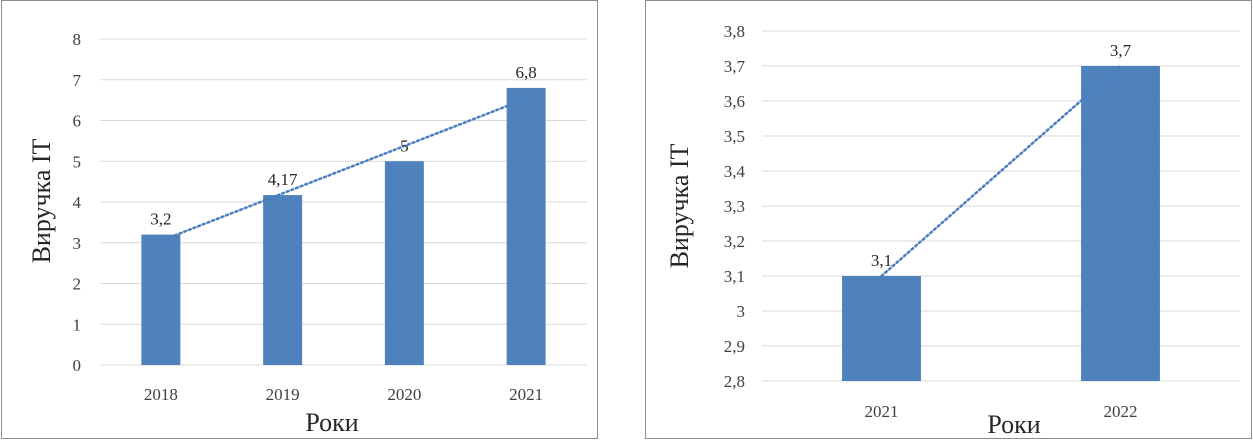 The height and width of the screenshot is (440, 1253). What do you see at coordinates (77, 161) in the screenshot?
I see `y-tick-label: 5` at bounding box center [77, 161].